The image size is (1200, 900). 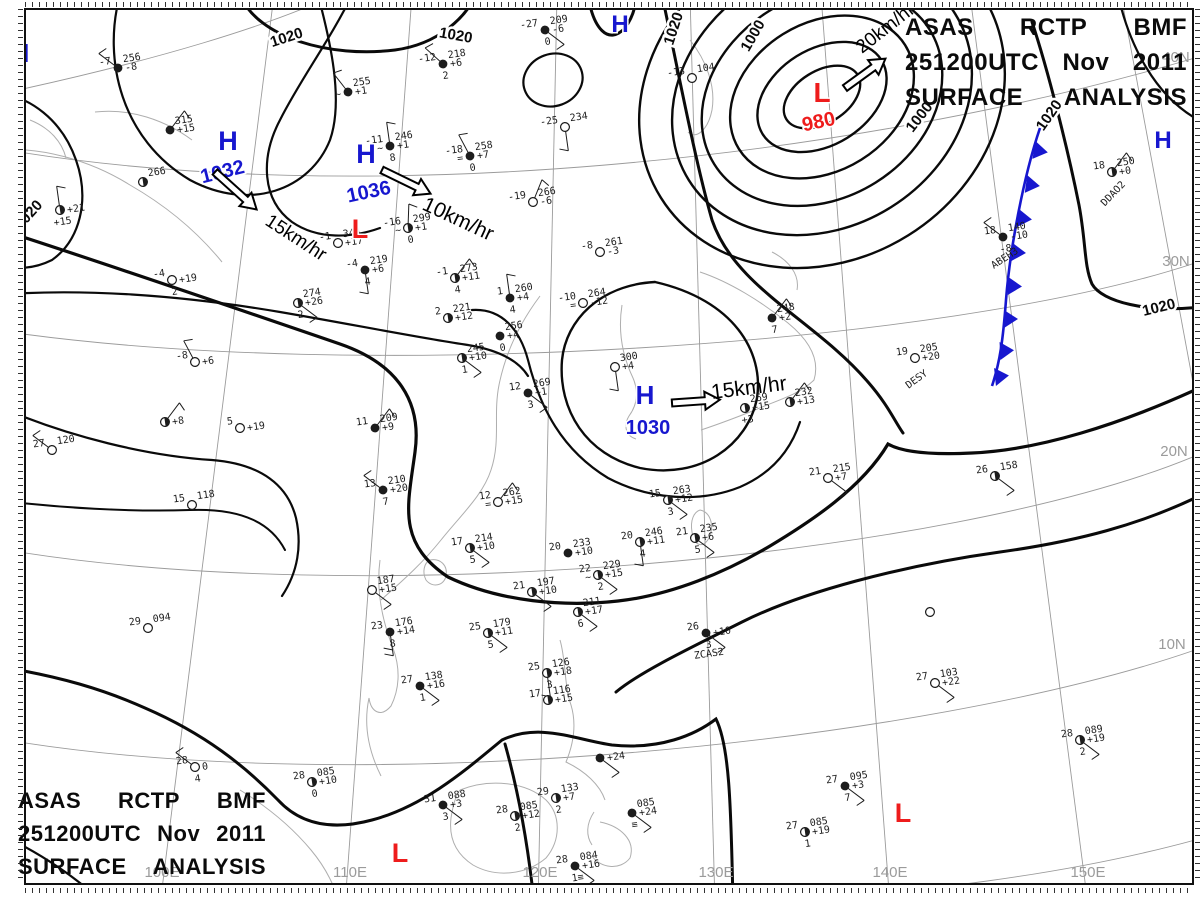 What do you see at coordinates (598, 302) in the screenshot?
I see `station-dewpoint: -12` at bounding box center [598, 302].